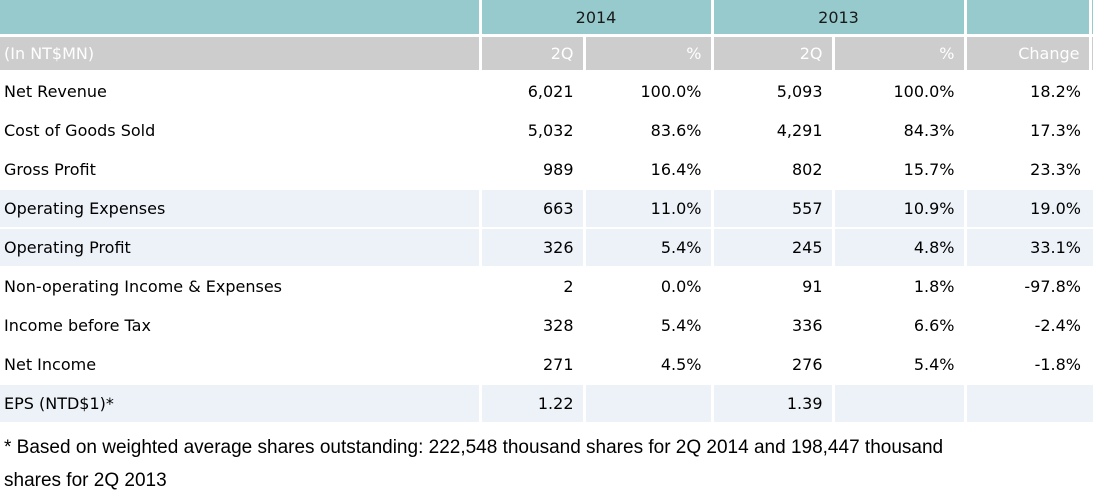  What do you see at coordinates (1027, 248) in the screenshot?
I see `row-value: 33.1%` at bounding box center [1027, 248].